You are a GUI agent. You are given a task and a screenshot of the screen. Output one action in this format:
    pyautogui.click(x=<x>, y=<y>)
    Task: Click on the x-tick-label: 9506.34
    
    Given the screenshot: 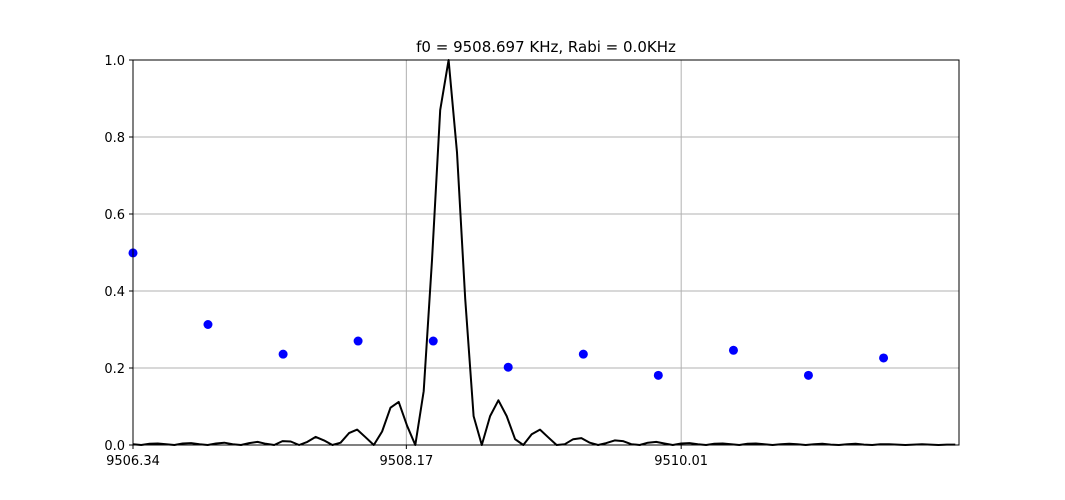 What is the action you would take?
    pyautogui.click(x=133, y=461)
    